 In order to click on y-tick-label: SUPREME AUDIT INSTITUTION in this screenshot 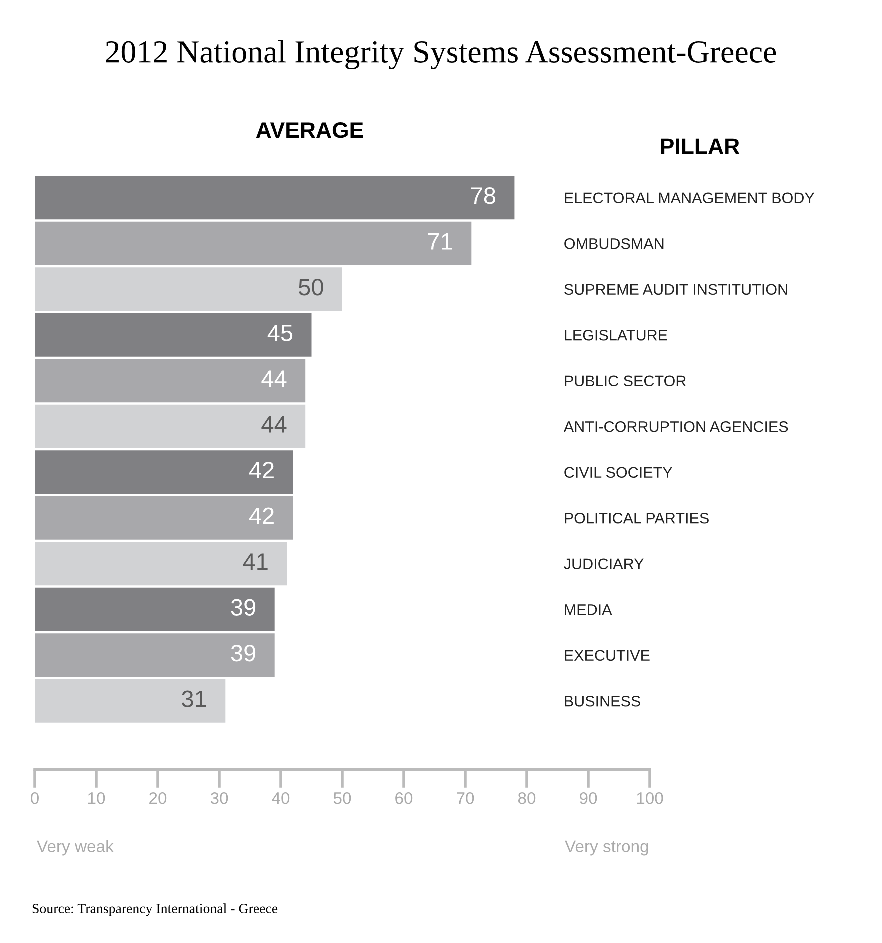, I will do `click(676, 290)`.